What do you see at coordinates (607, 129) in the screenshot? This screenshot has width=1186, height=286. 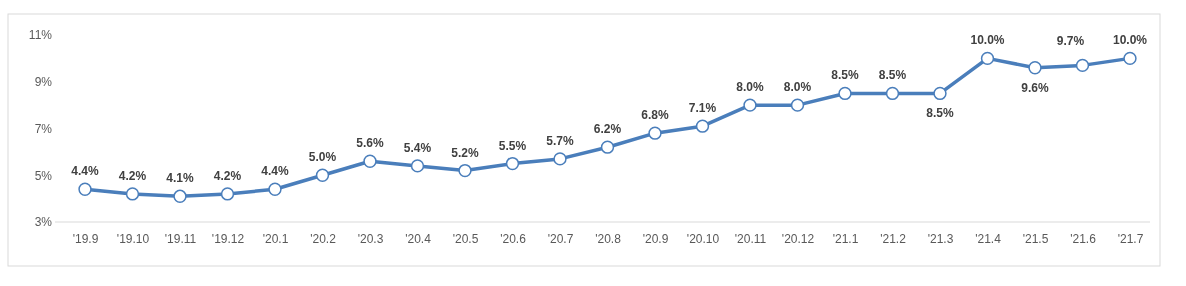 I see `data-label: 6.2%` at bounding box center [607, 129].